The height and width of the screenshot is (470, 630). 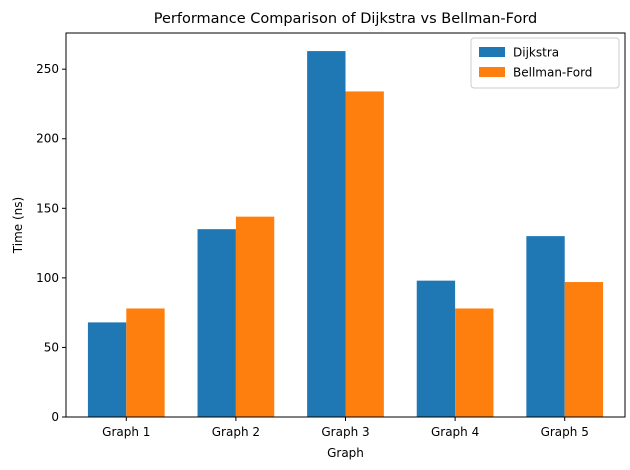 I want to click on legend-label: Dijkstra, so click(x=536, y=53).